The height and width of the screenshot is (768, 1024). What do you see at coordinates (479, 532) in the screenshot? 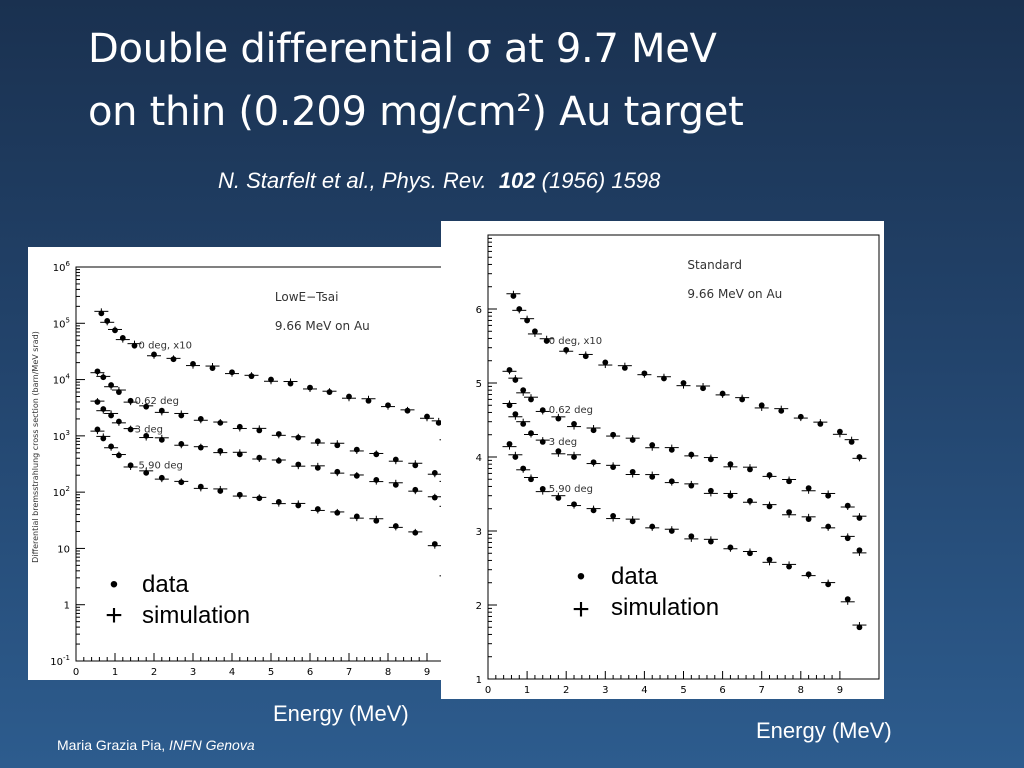
I see `y-tick-label: 3` at bounding box center [479, 532].